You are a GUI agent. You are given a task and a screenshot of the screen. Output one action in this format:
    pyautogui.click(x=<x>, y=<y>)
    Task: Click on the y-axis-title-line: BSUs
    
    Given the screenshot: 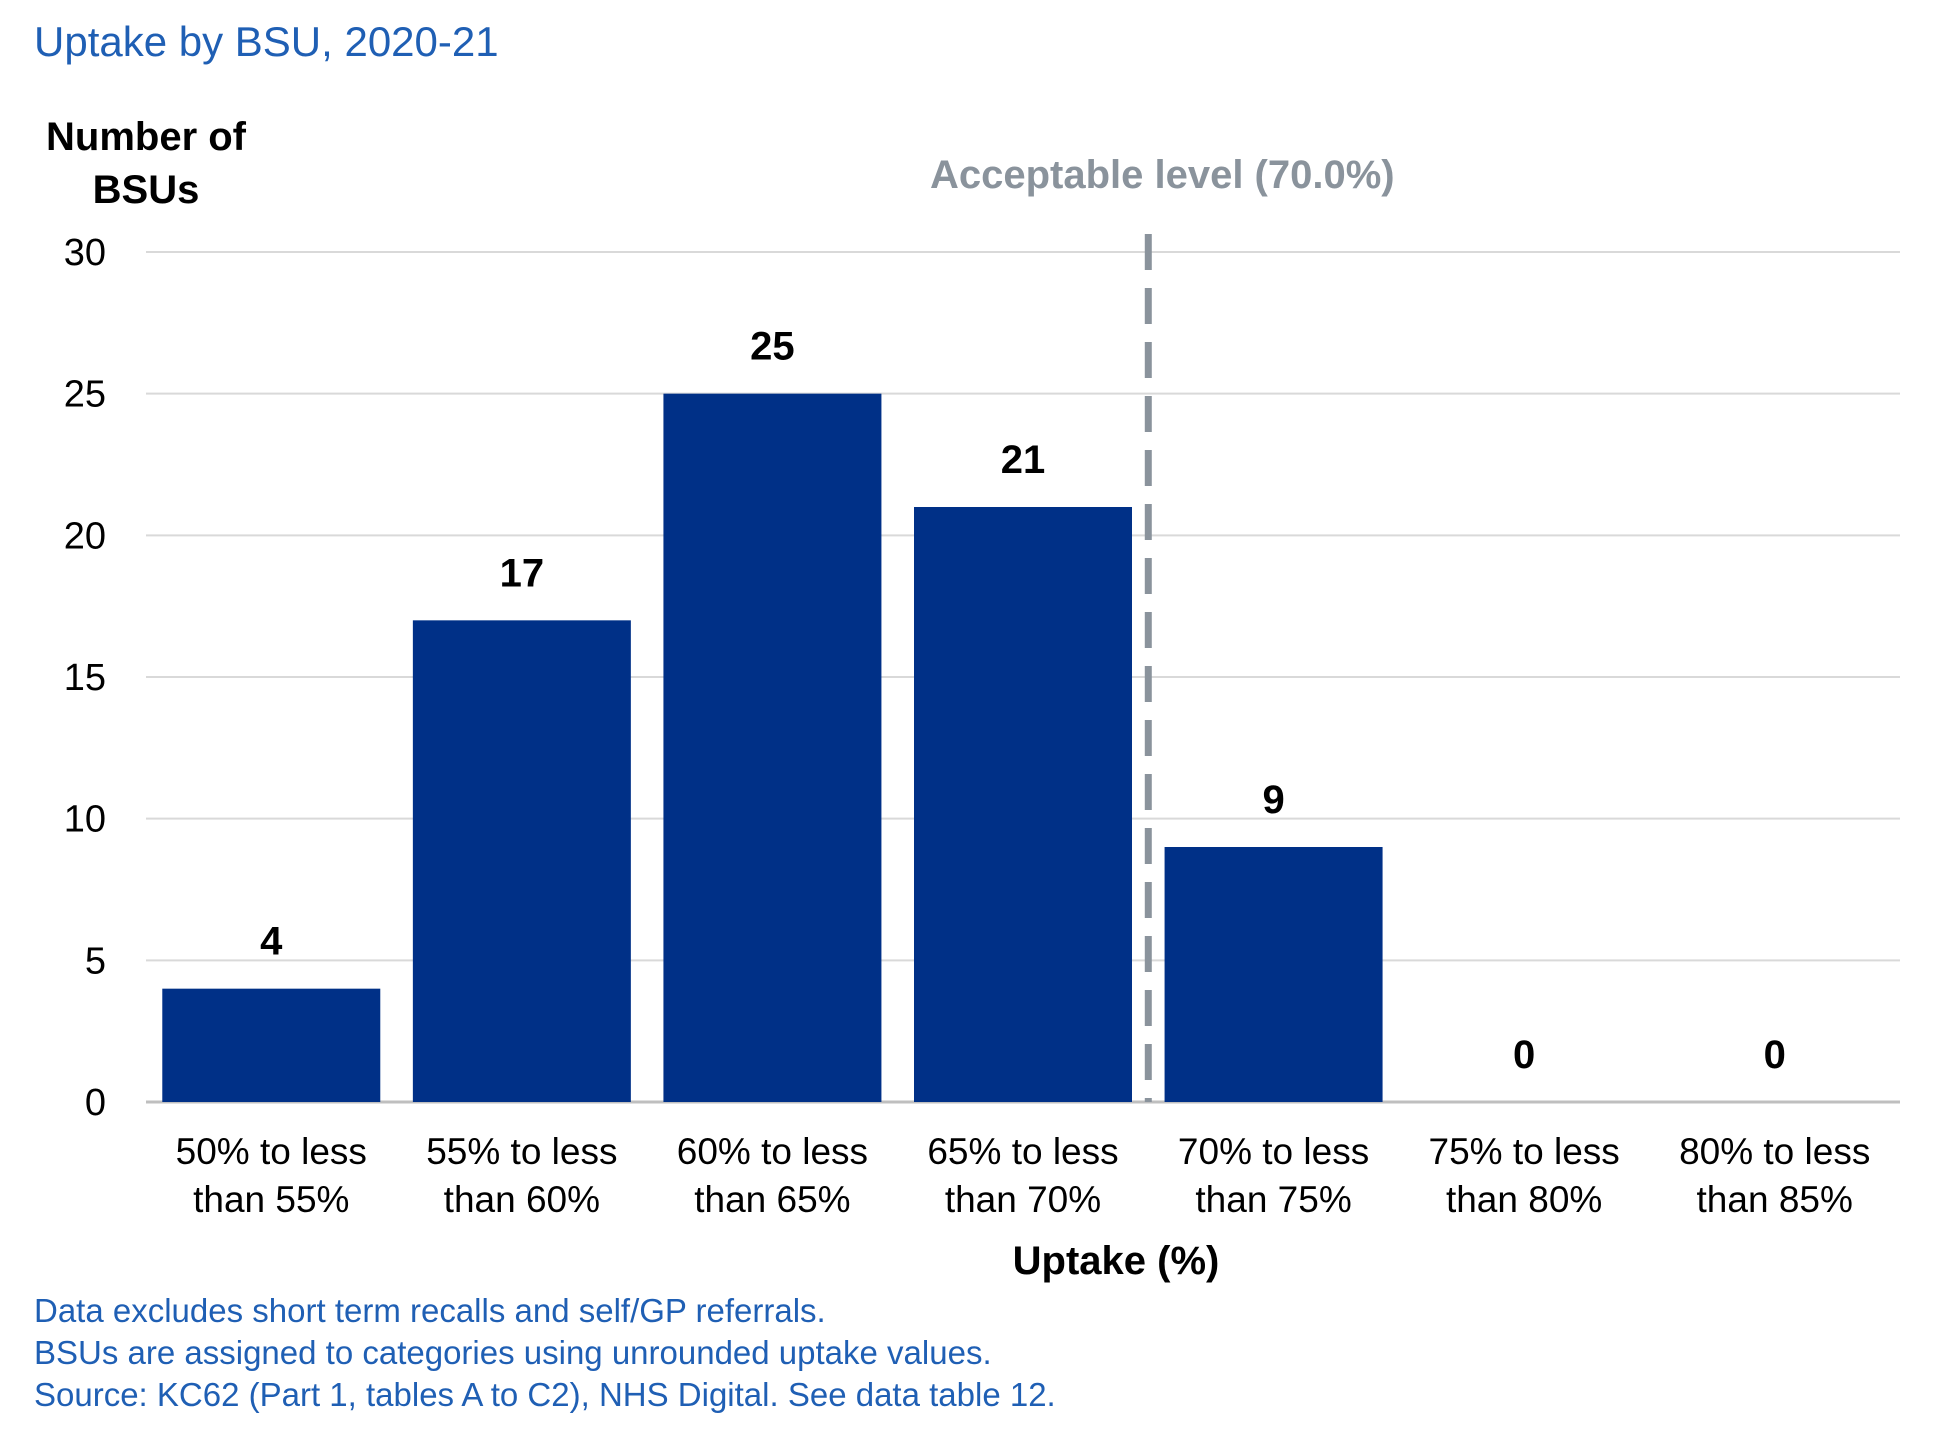 What is the action you would take?
    pyautogui.click(x=146, y=190)
    